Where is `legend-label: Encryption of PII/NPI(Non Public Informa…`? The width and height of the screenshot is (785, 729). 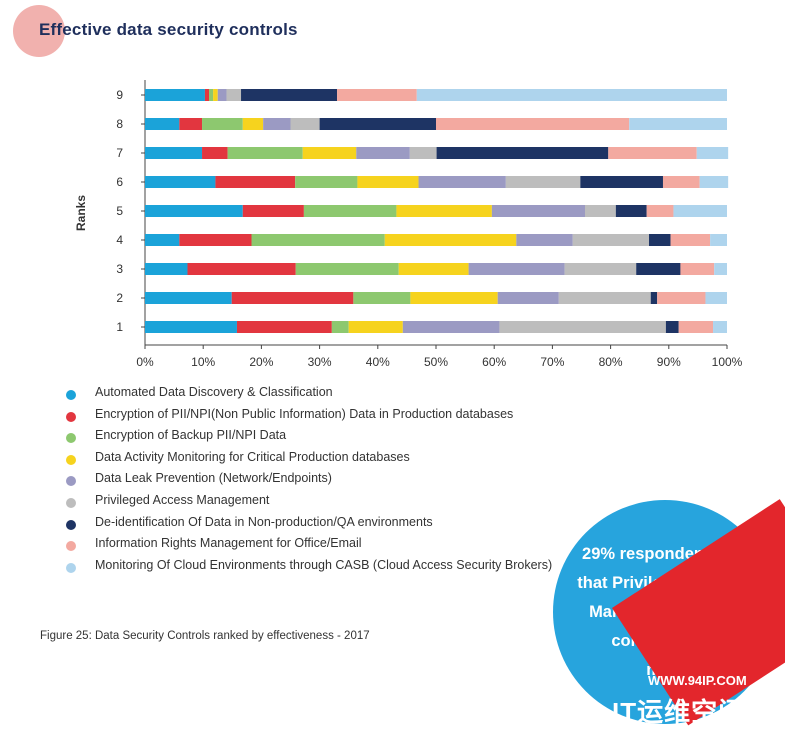 legend-label: Encryption of PII/NPI(Non Public Informa… is located at coordinates (304, 413).